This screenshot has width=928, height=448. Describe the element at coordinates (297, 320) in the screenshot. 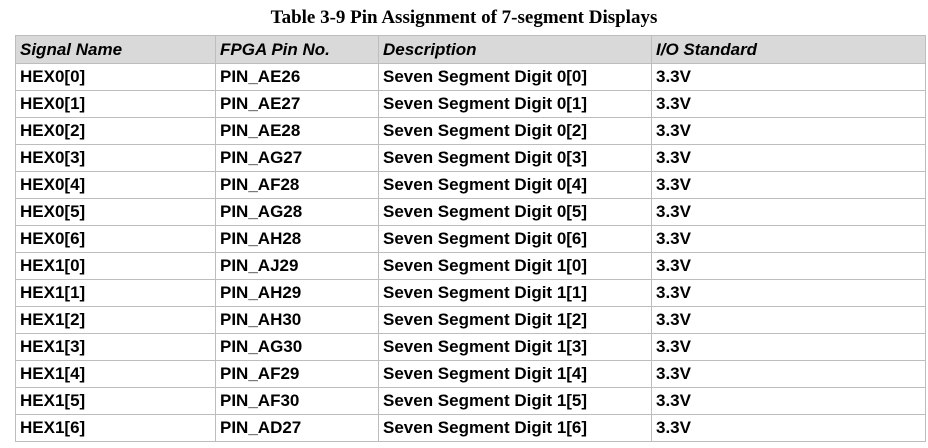

I see `fpga-pin-cell: PIN_AH30` at that location.